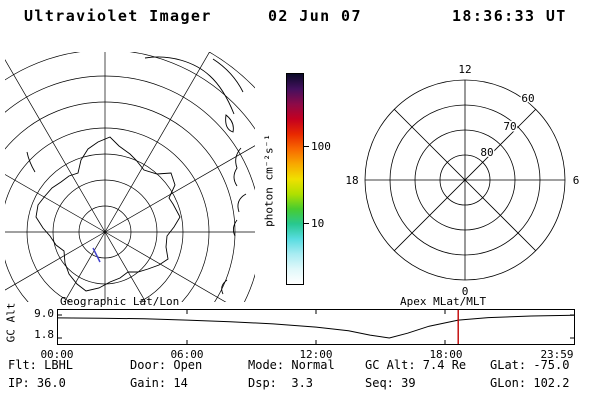 This screenshot has width=600, height=400. What do you see at coordinates (557, 354) in the screenshot?
I see `x-tick-label: 23:59` at bounding box center [557, 354].